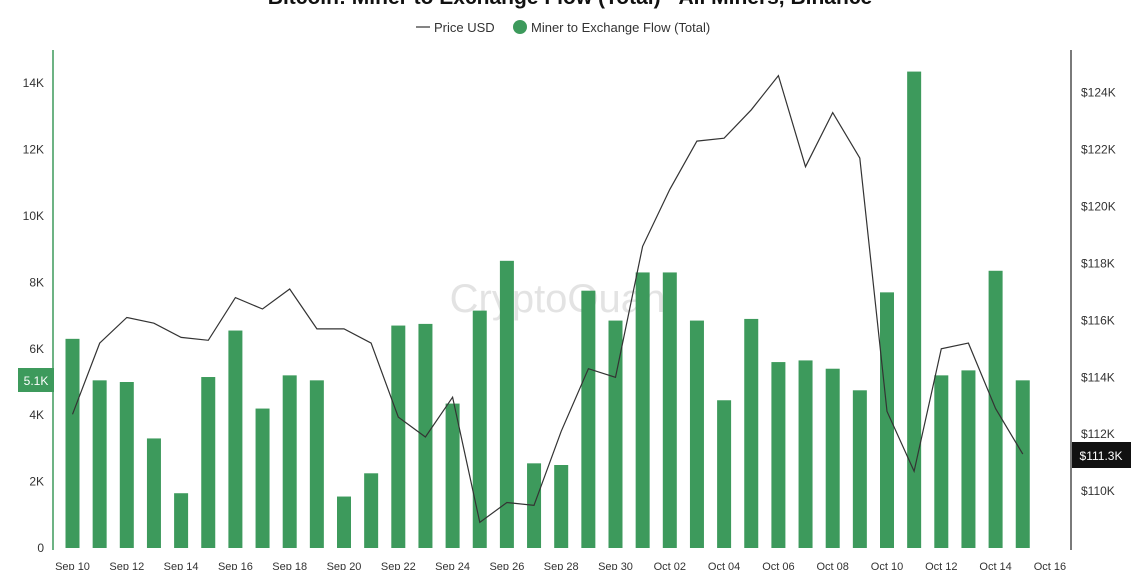  Describe the element at coordinates (995, 565) in the screenshot. I see `x-tick-label: Oct 14` at that location.